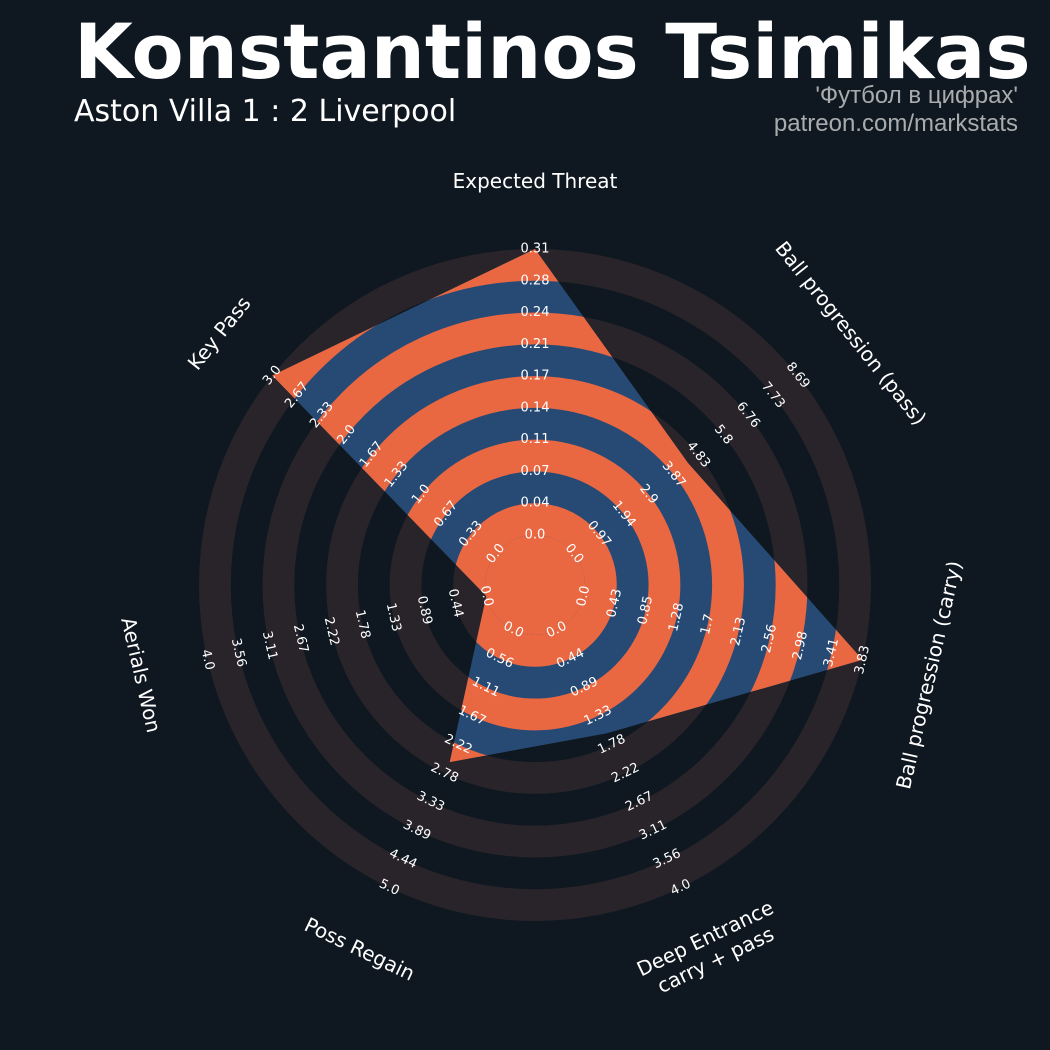 This screenshot has height=1050, width=1050. I want to click on tick-label: 0.44, so click(455, 603).